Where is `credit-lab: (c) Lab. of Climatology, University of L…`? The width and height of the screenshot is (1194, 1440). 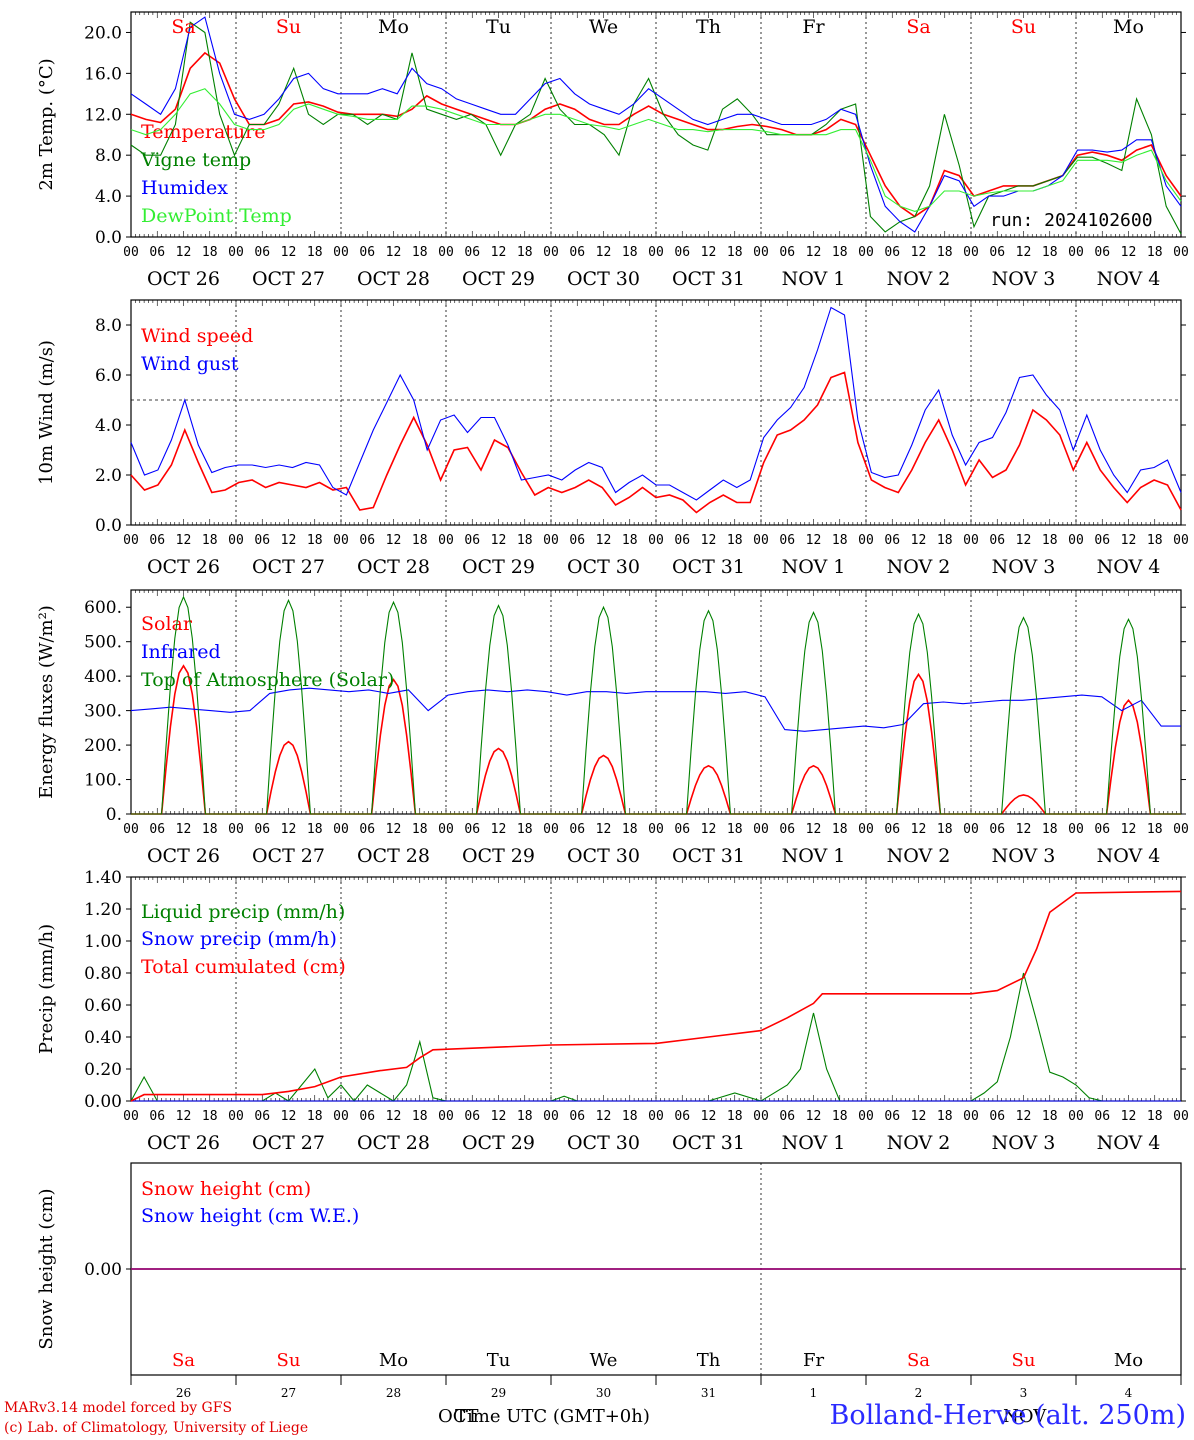
credit-lab: (c) Lab. of Climatology, University of L… is located at coordinates (156, 1428).